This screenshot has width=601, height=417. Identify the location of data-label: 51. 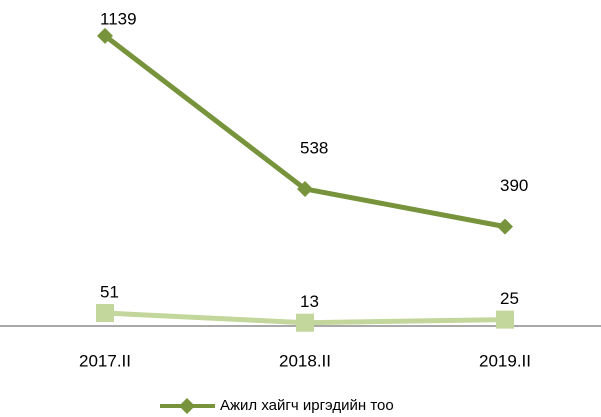
(109, 291).